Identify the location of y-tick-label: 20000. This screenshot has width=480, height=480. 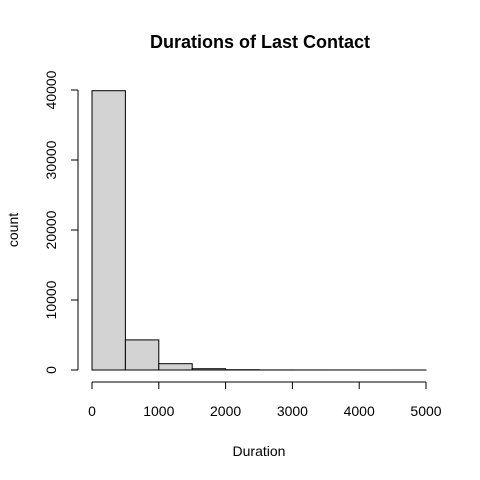
(51, 229).